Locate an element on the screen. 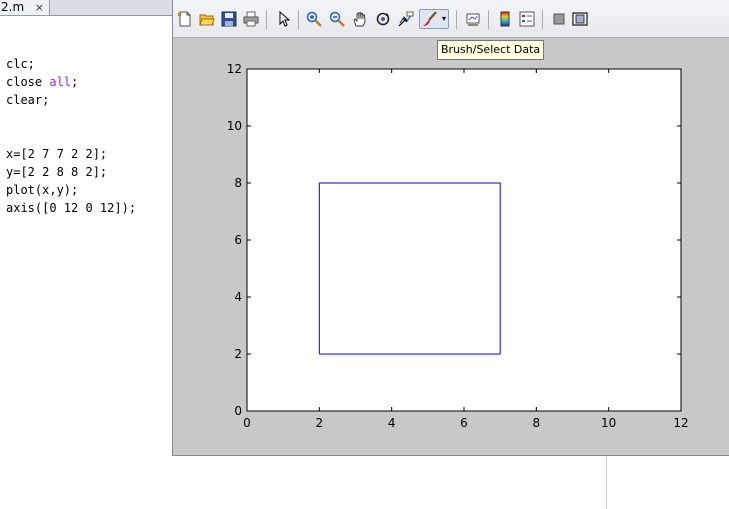  brush-select-data-button: ▾ is located at coordinates (434, 19).